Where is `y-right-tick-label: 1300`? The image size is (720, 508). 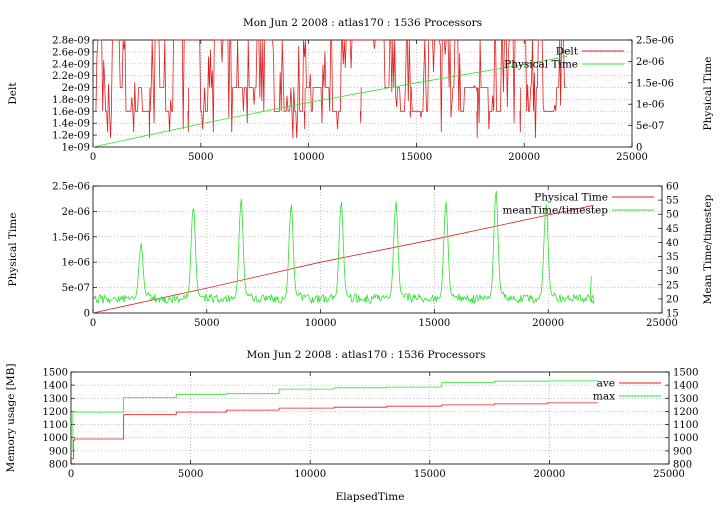
y-right-tick-label: 1300 is located at coordinates (685, 399).